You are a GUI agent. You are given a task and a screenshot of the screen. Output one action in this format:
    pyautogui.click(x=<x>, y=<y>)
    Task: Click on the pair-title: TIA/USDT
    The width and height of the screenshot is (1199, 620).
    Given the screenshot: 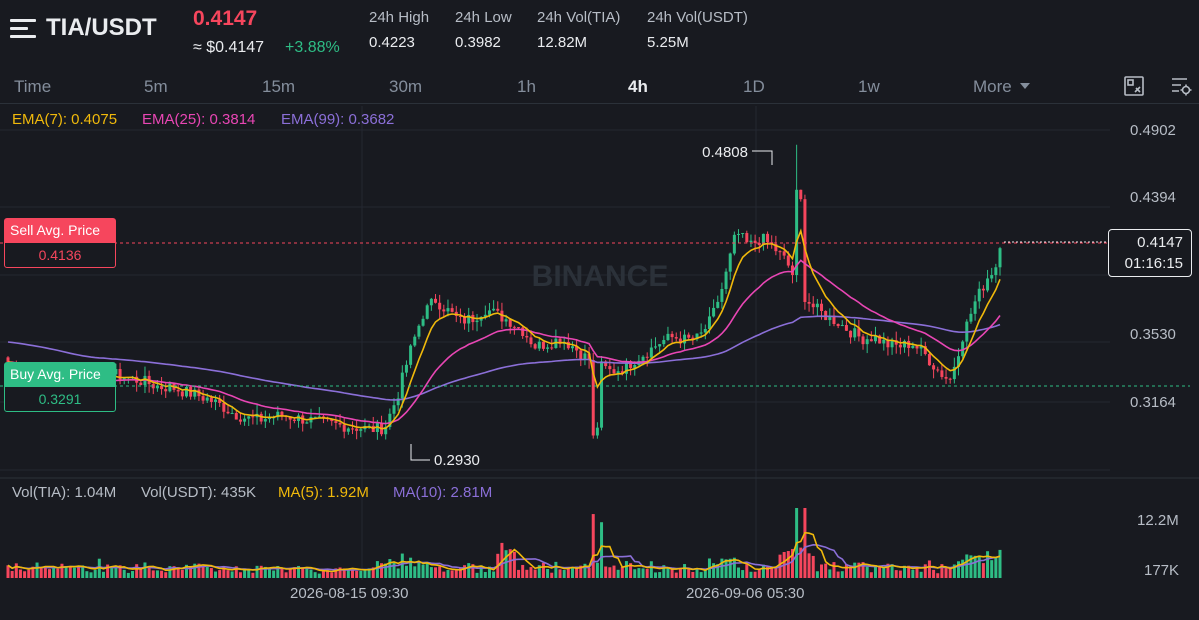 What is the action you would take?
    pyautogui.click(x=101, y=27)
    